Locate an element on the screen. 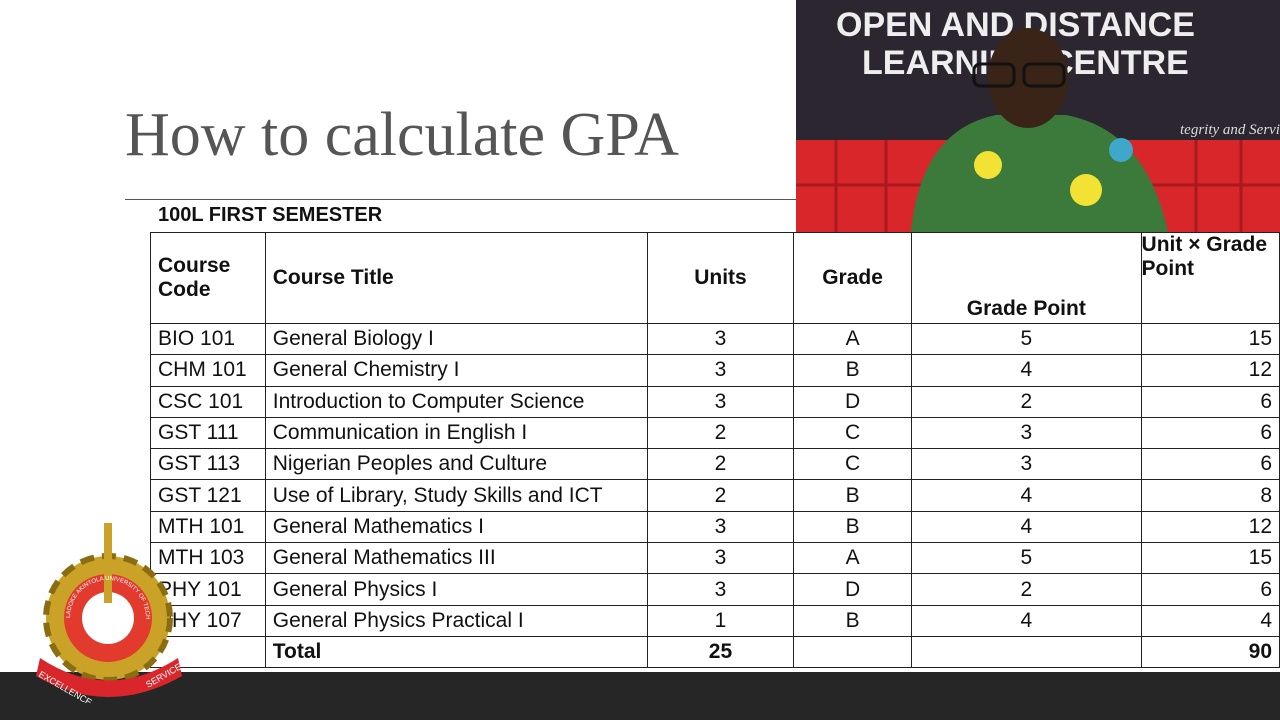 Image resolution: width=1280 pixels, height=720 pixels. table-cell: General Physics Practical I is located at coordinates (456, 620).